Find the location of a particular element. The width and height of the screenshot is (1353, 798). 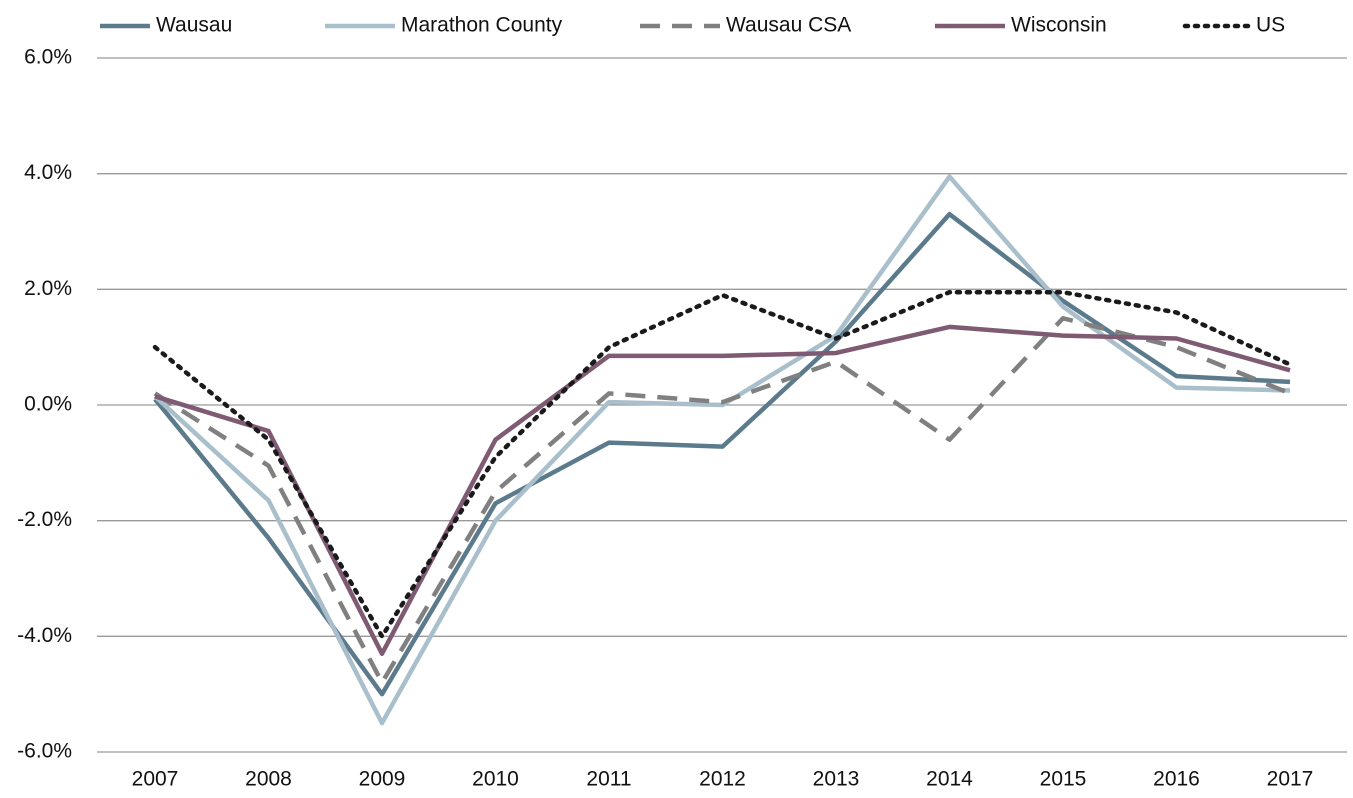

x-tick-label: 2012 is located at coordinates (722, 779).